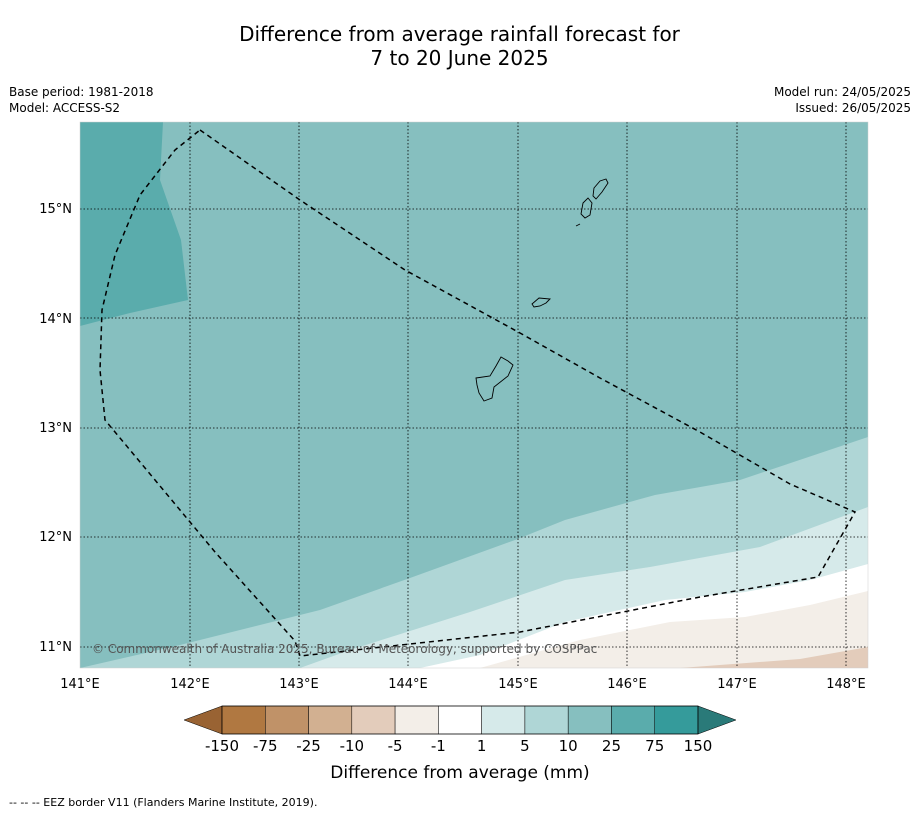 This screenshot has width=919, height=816. What do you see at coordinates (81, 100) in the screenshot?
I see `base-info: Base period: 1981-2018 Model: ACCESS-S2` at bounding box center [81, 100].